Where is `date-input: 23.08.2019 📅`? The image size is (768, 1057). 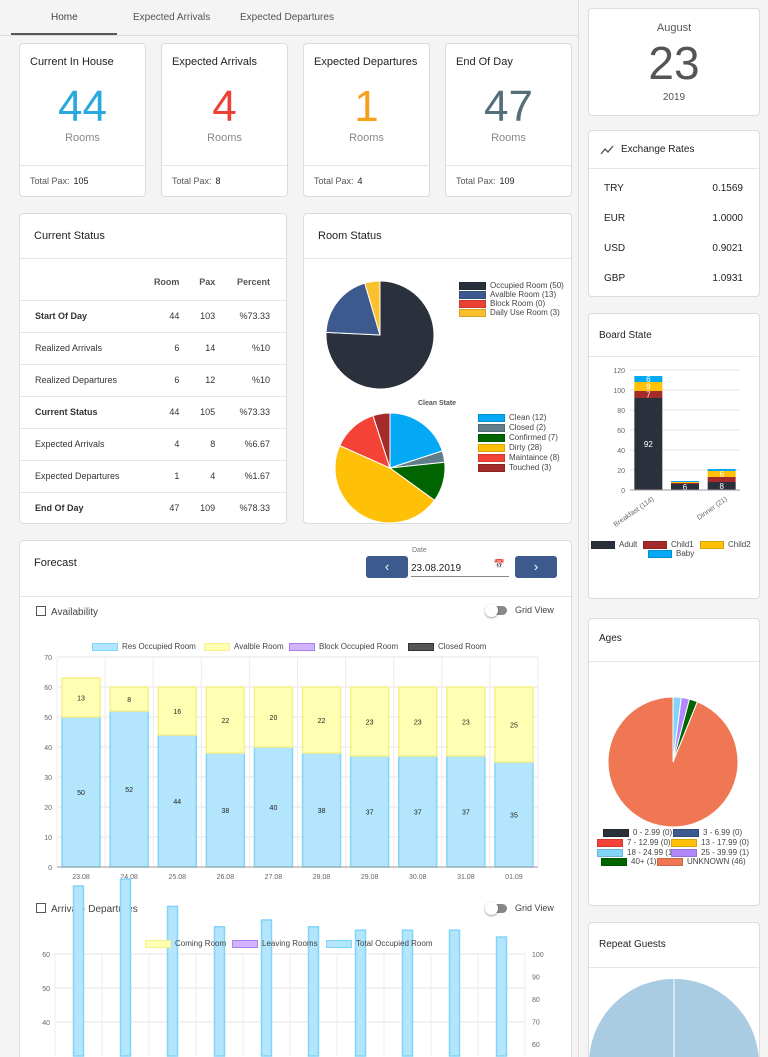 date-input: 23.08.2019 📅 is located at coordinates (460, 567).